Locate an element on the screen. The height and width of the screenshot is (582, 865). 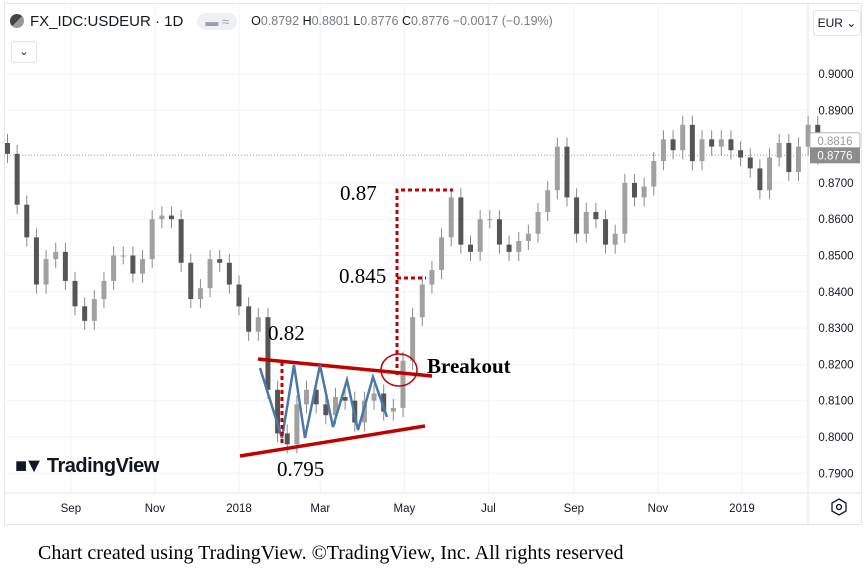
open-value: 0.8792 is located at coordinates (280, 21).